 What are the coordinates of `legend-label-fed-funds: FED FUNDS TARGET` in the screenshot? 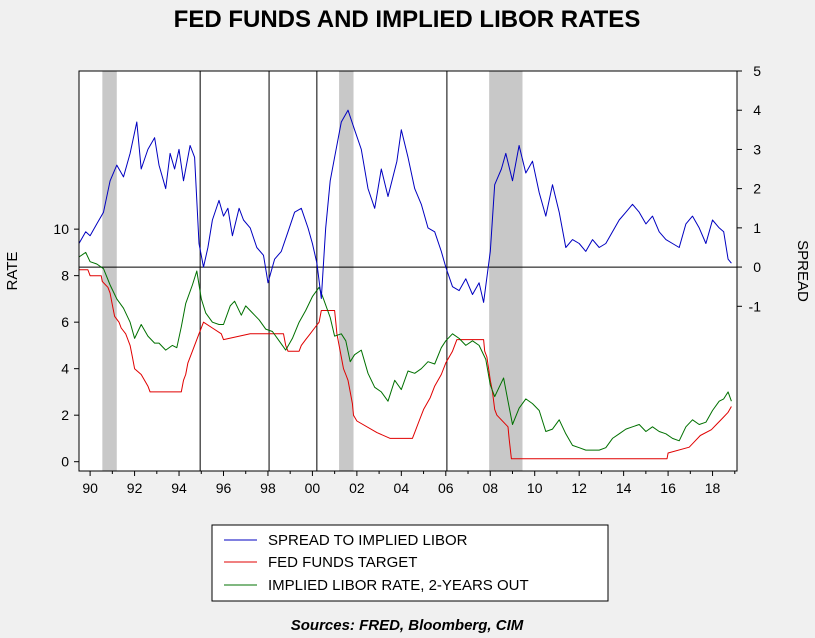 It's located at (342, 562).